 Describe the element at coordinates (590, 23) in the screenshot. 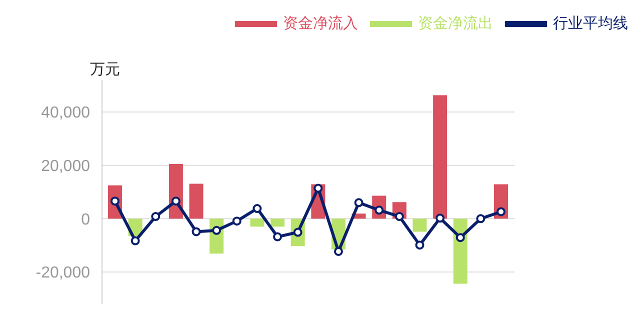

I see `legend-label: 行业平均线` at that location.